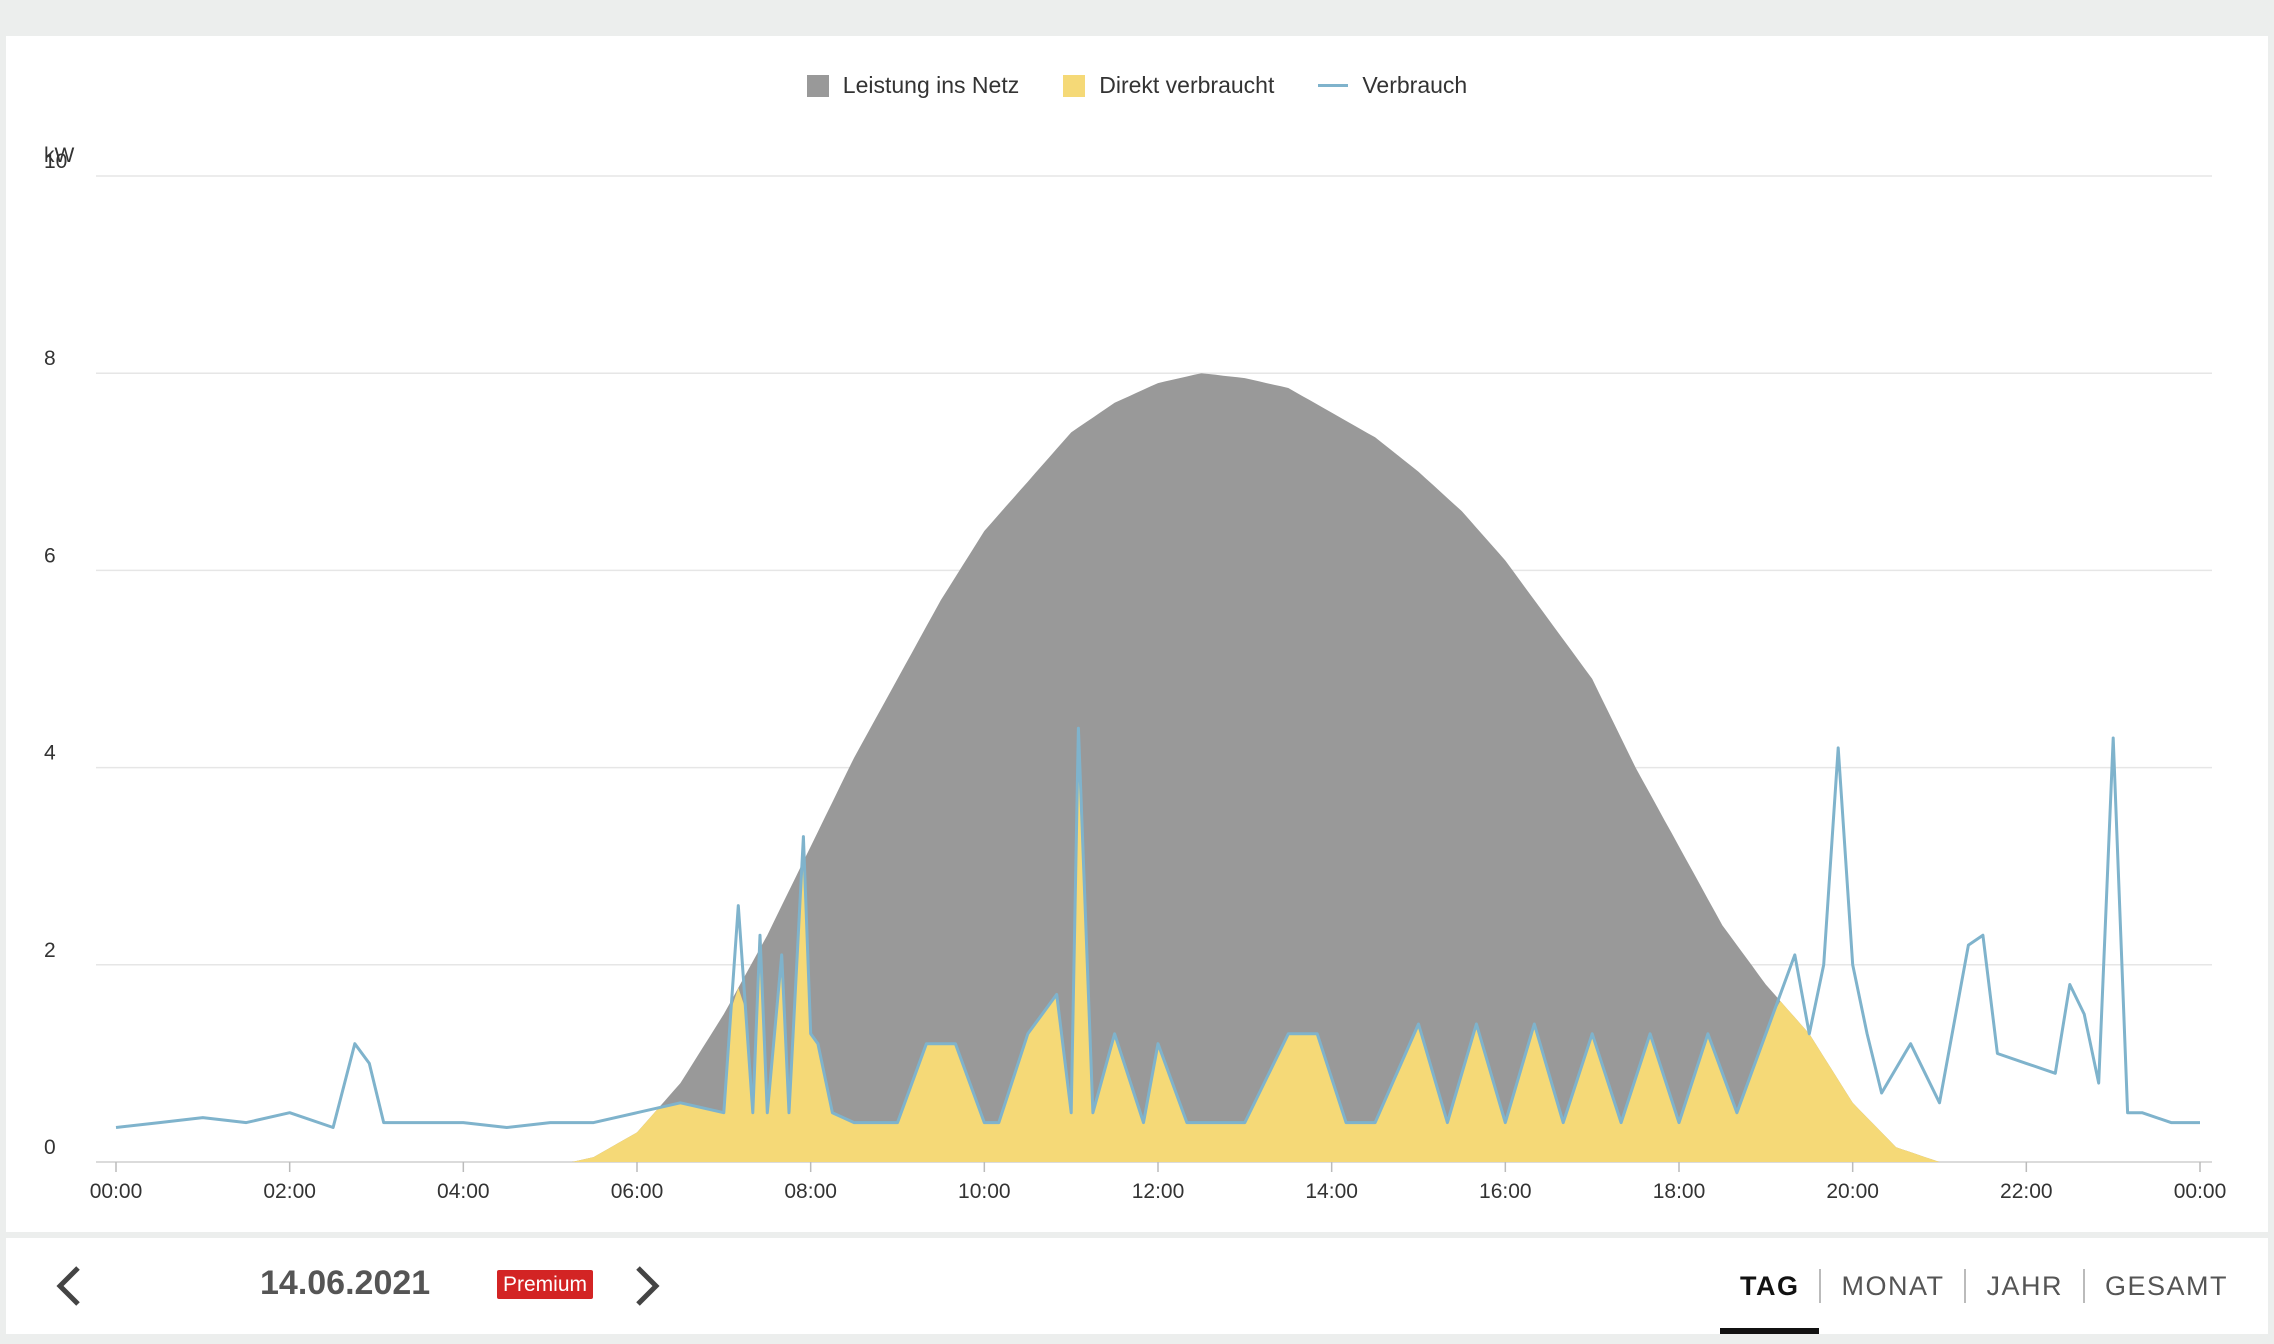  I want to click on x-tick-label: 20:00, so click(1852, 1191).